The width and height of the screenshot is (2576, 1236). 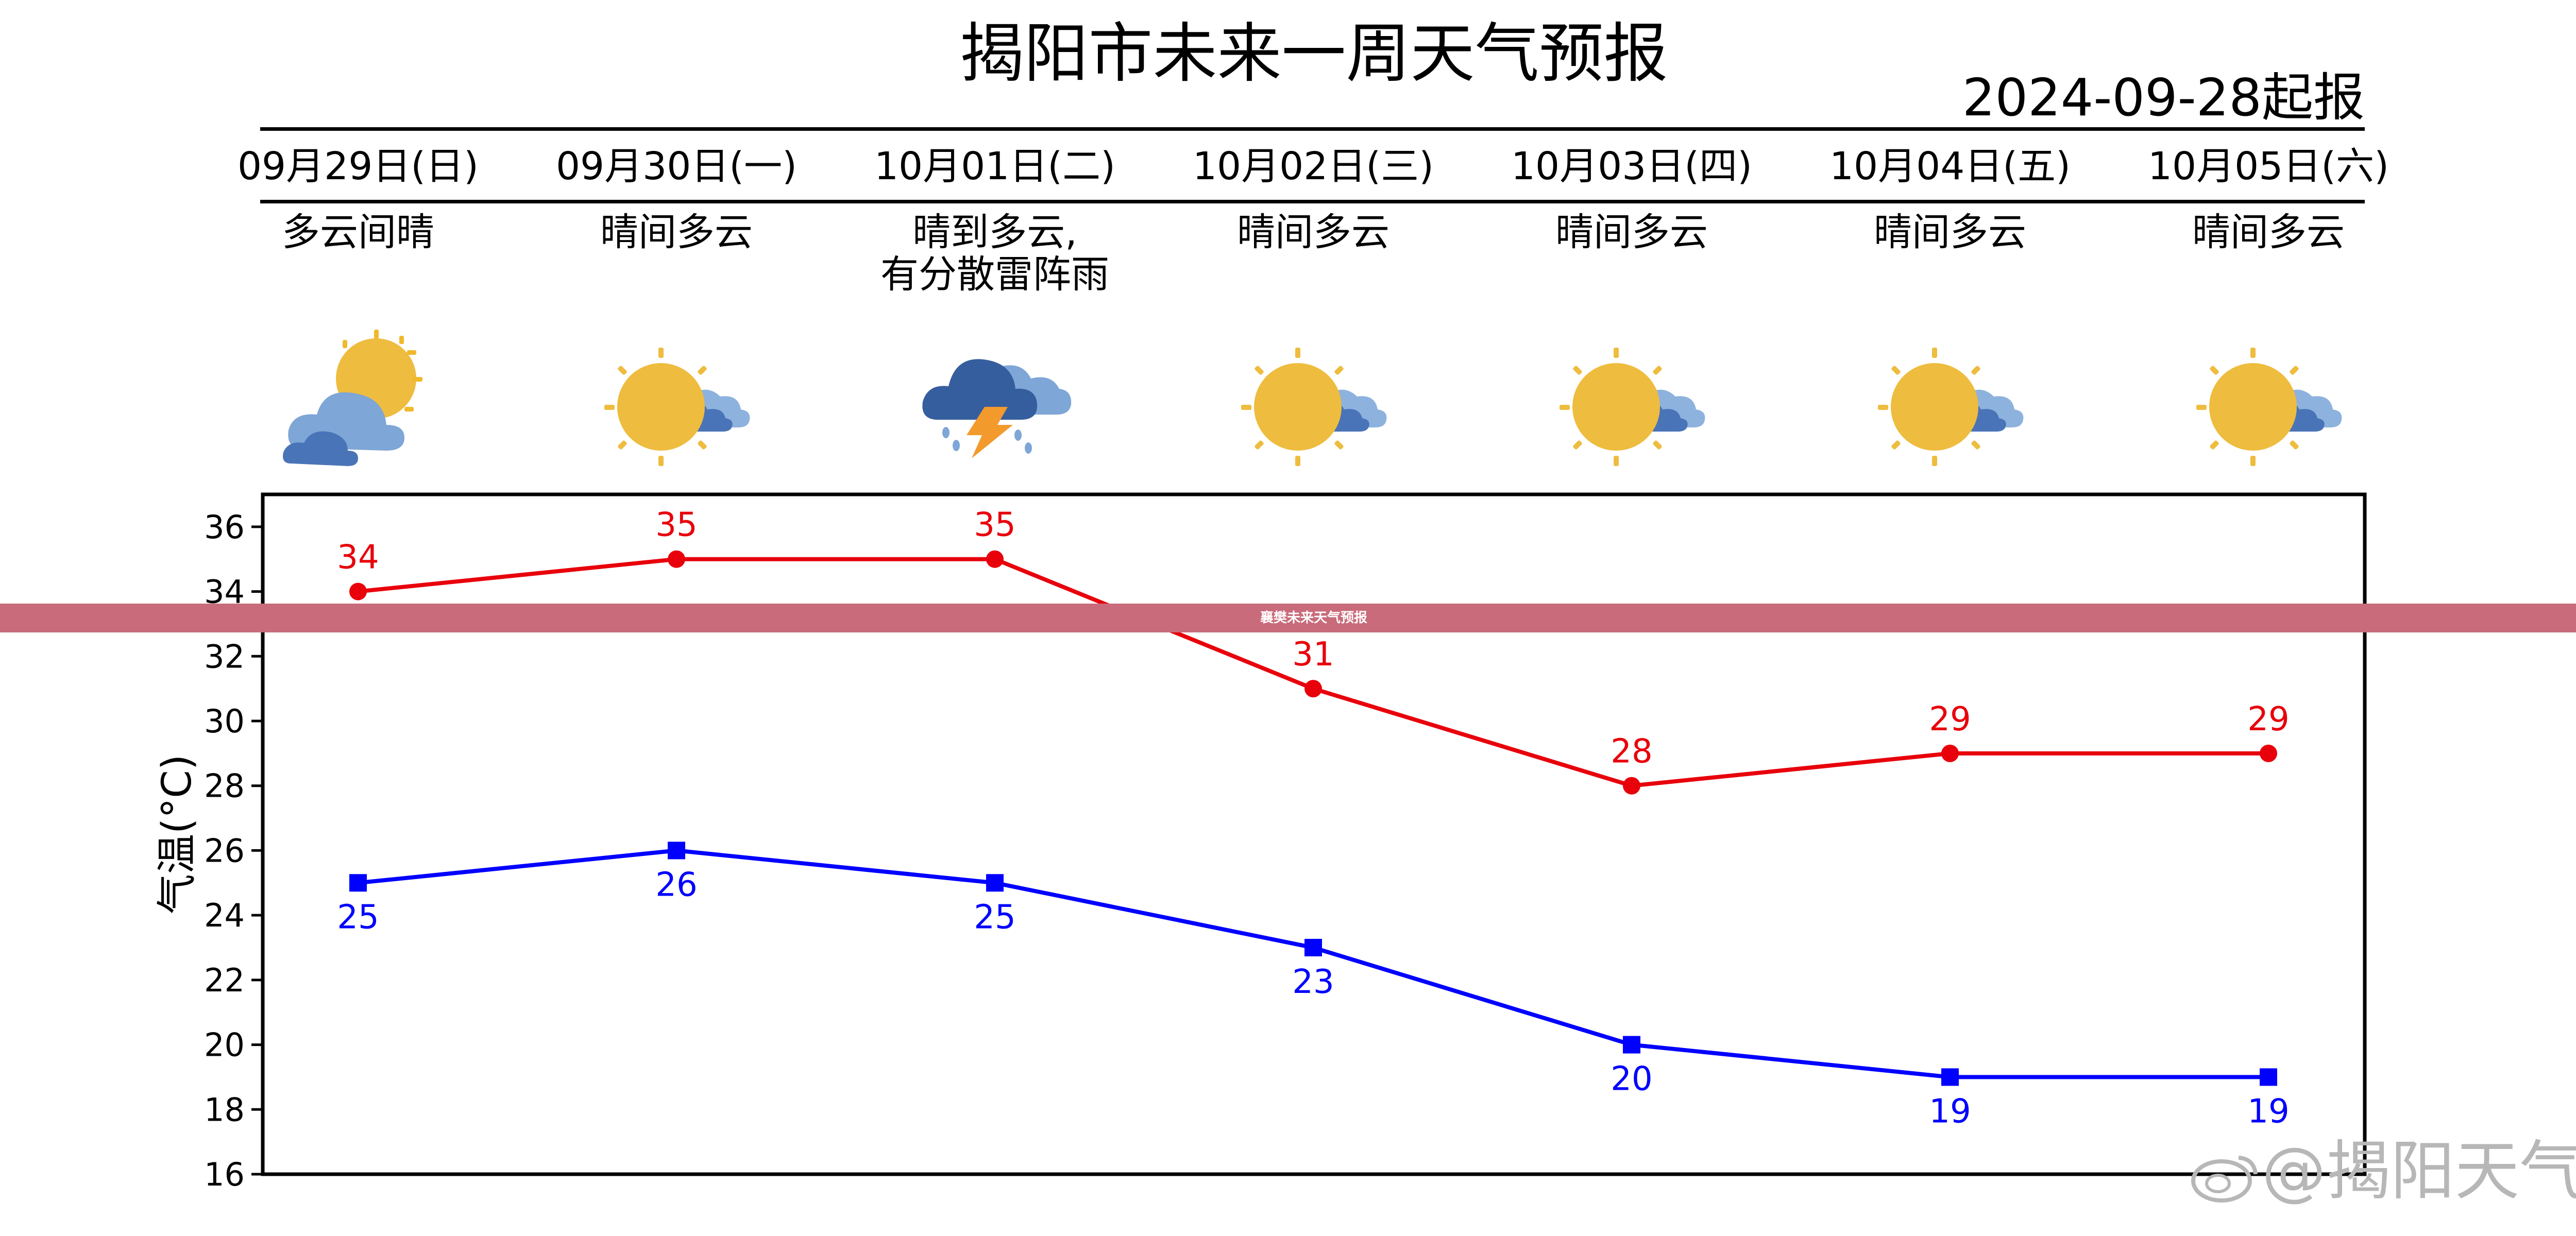 I want to click on data-label-high: 31, so click(x=1313, y=655).